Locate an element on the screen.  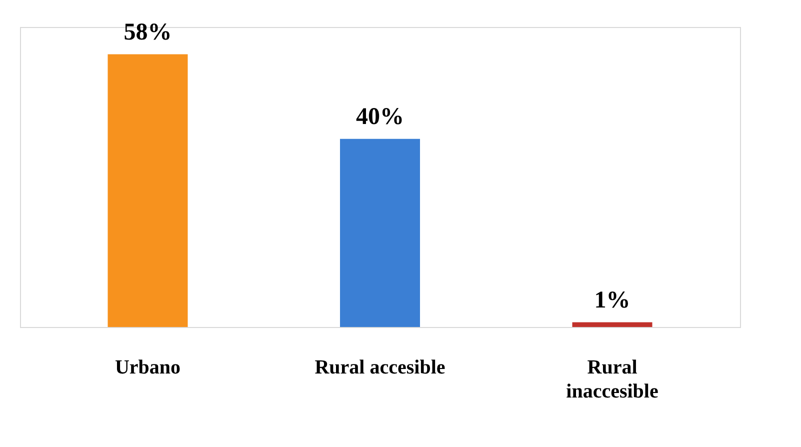
x-tick-label: Rural accesible is located at coordinates (380, 367).